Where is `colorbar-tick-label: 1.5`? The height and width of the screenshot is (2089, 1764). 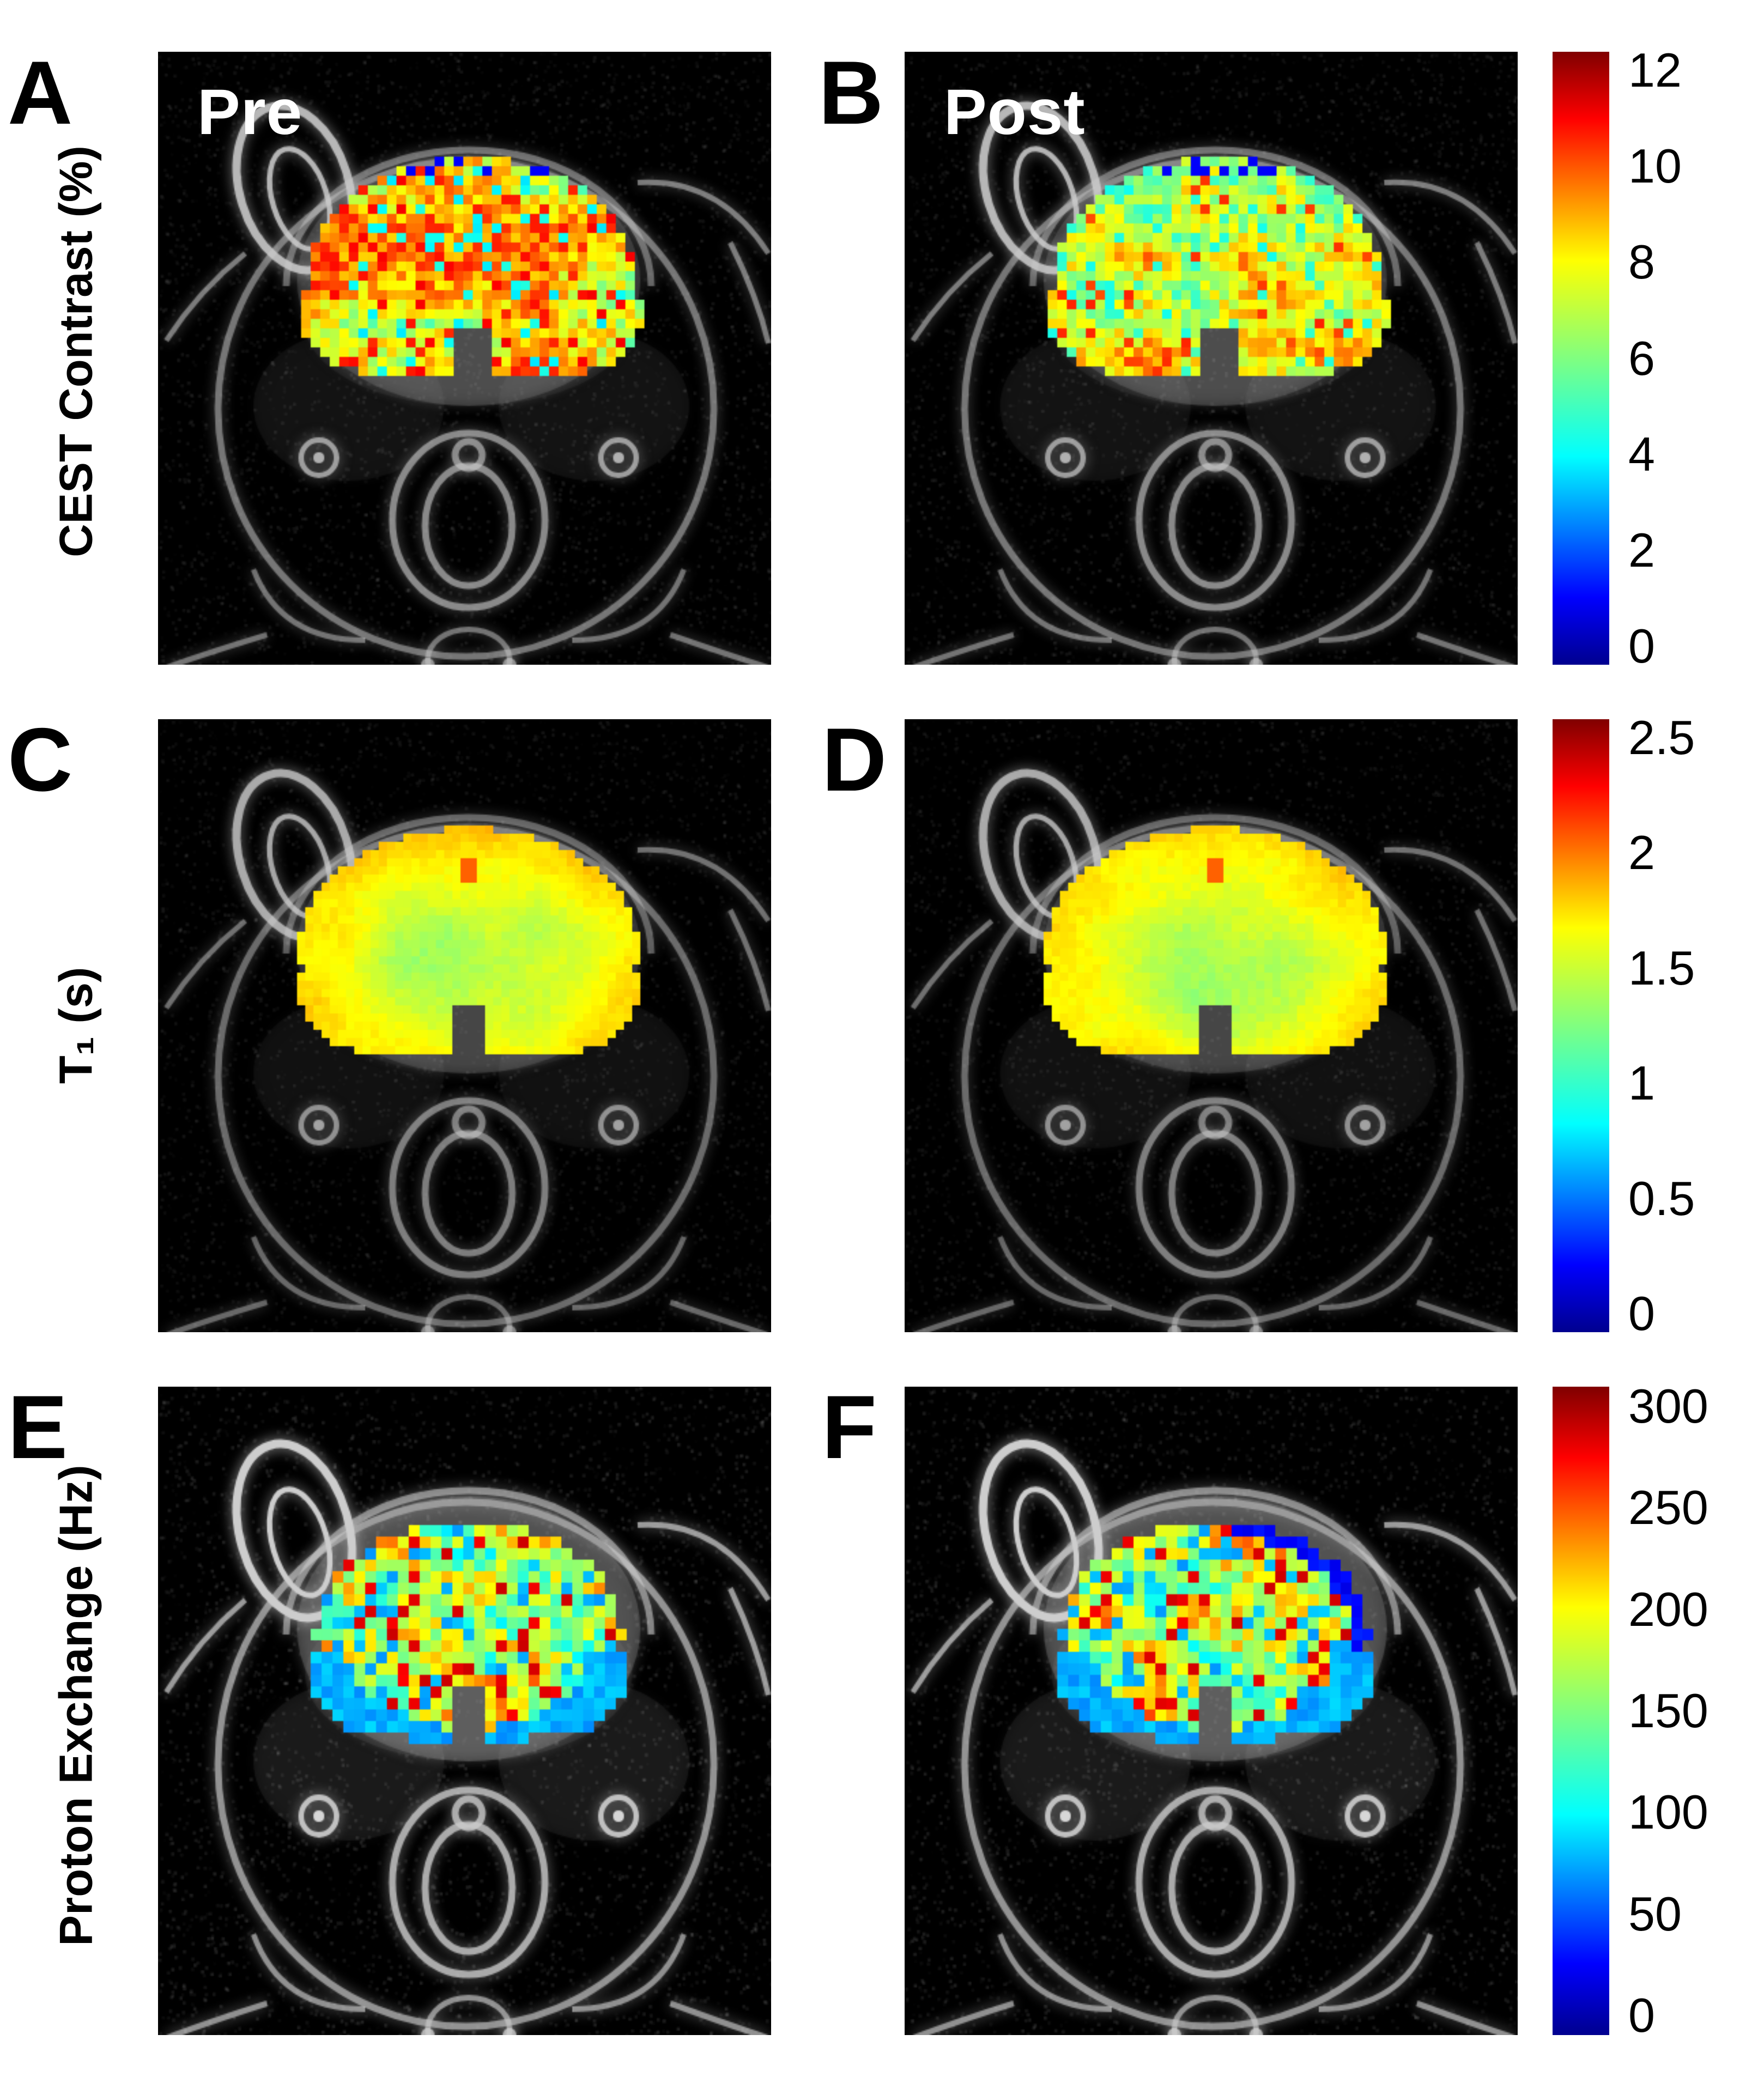 colorbar-tick-label: 1.5 is located at coordinates (1661, 967).